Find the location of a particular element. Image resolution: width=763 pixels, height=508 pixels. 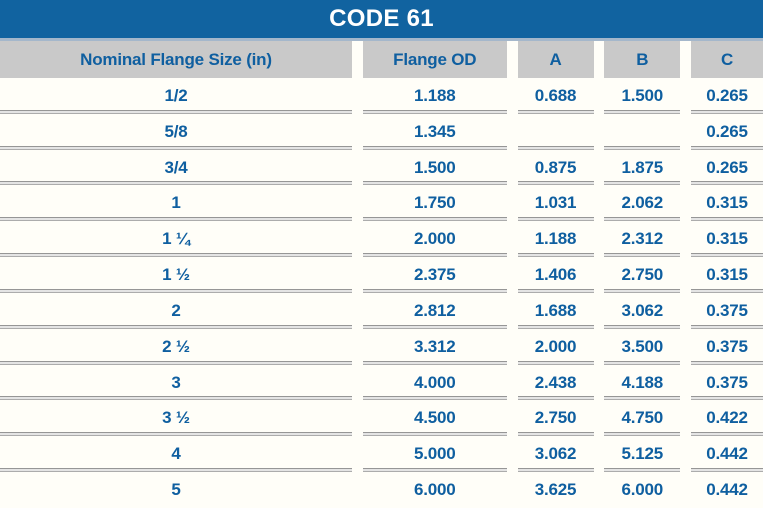

table-cell: 4.500 is located at coordinates (434, 418).